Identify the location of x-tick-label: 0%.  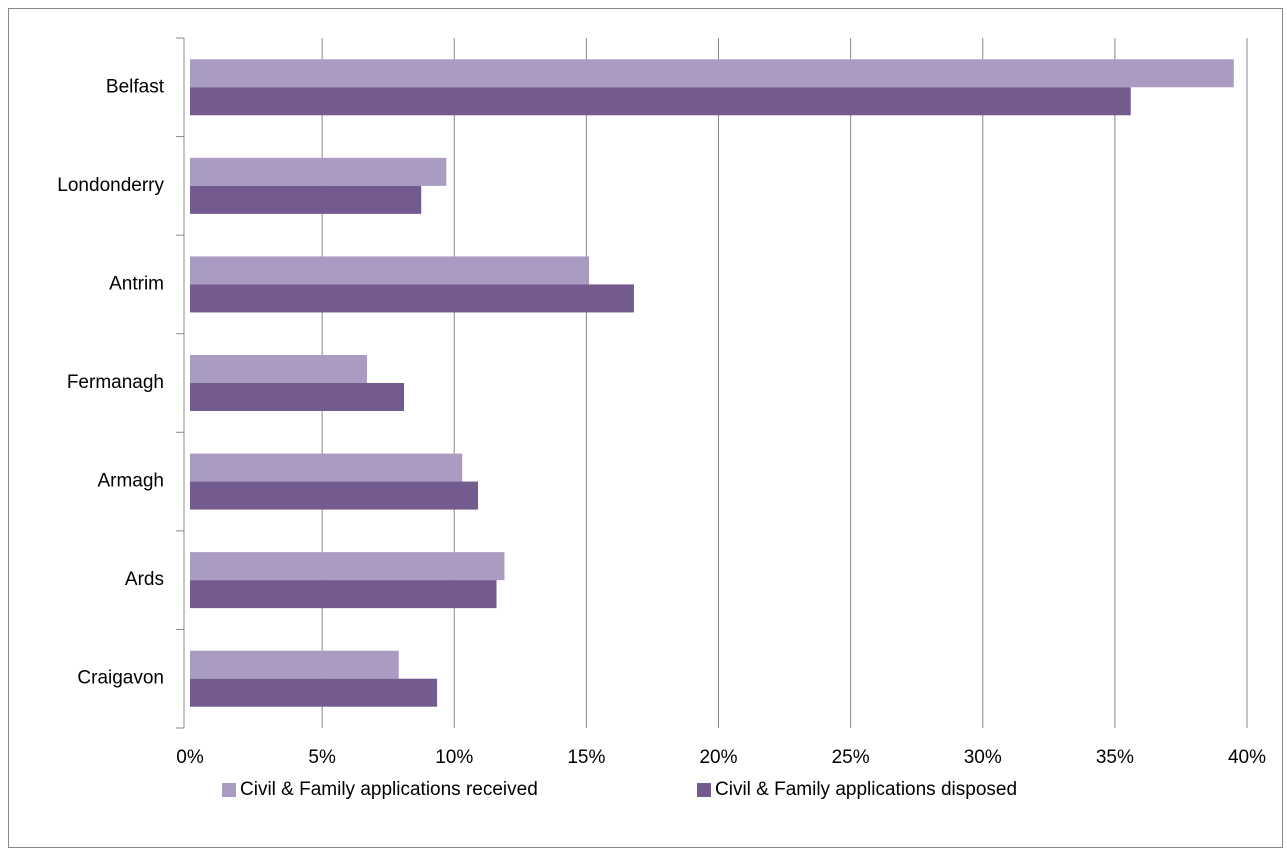
(190, 757).